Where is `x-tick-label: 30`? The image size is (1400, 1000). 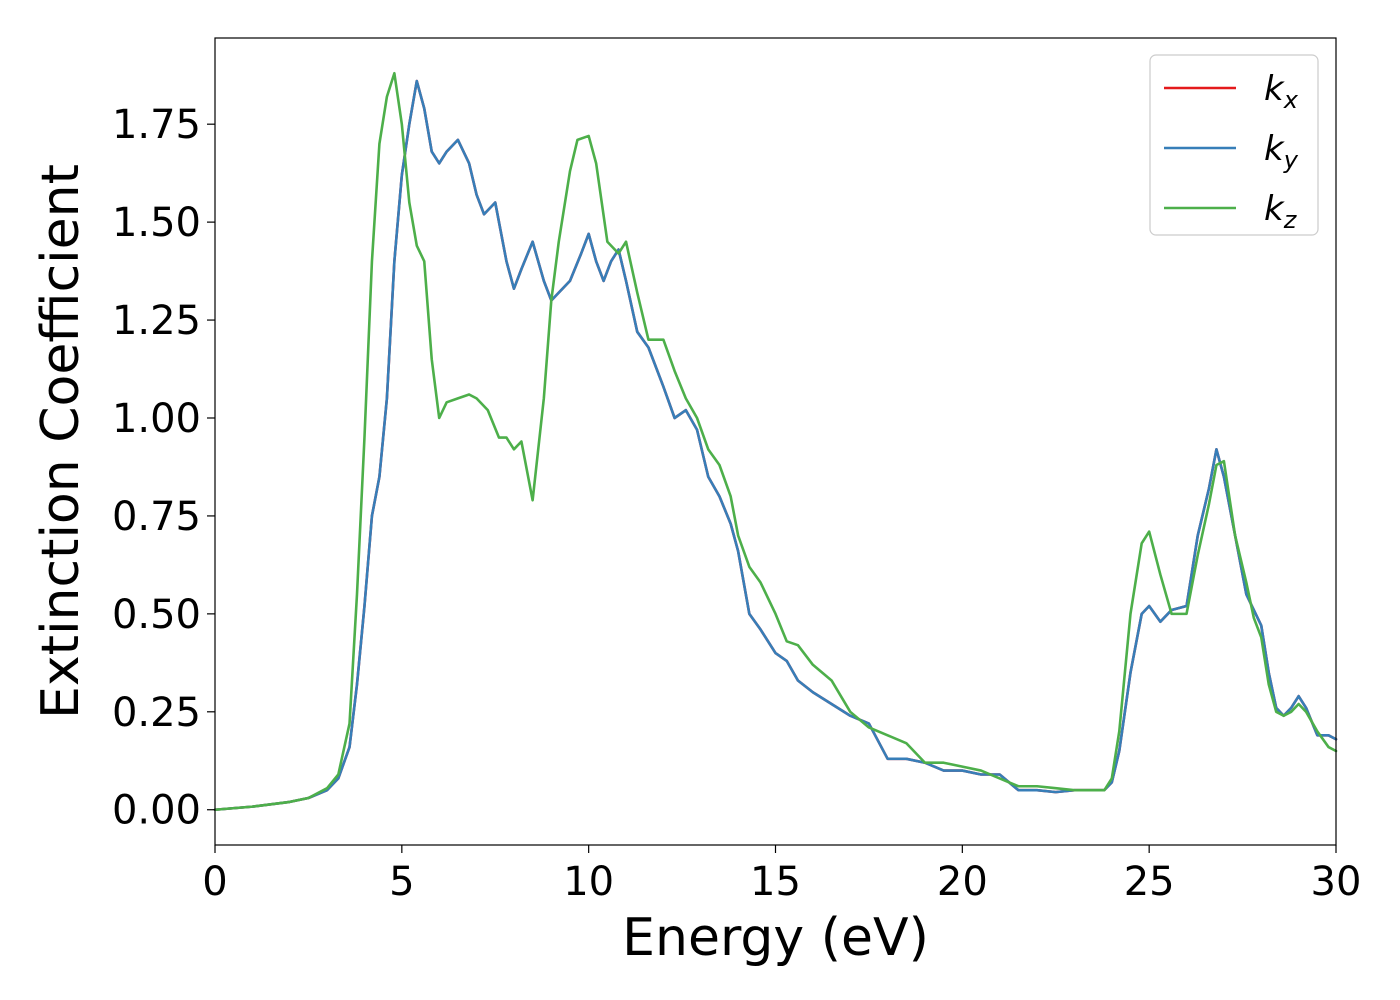 x-tick-label: 30 is located at coordinates (1336, 882).